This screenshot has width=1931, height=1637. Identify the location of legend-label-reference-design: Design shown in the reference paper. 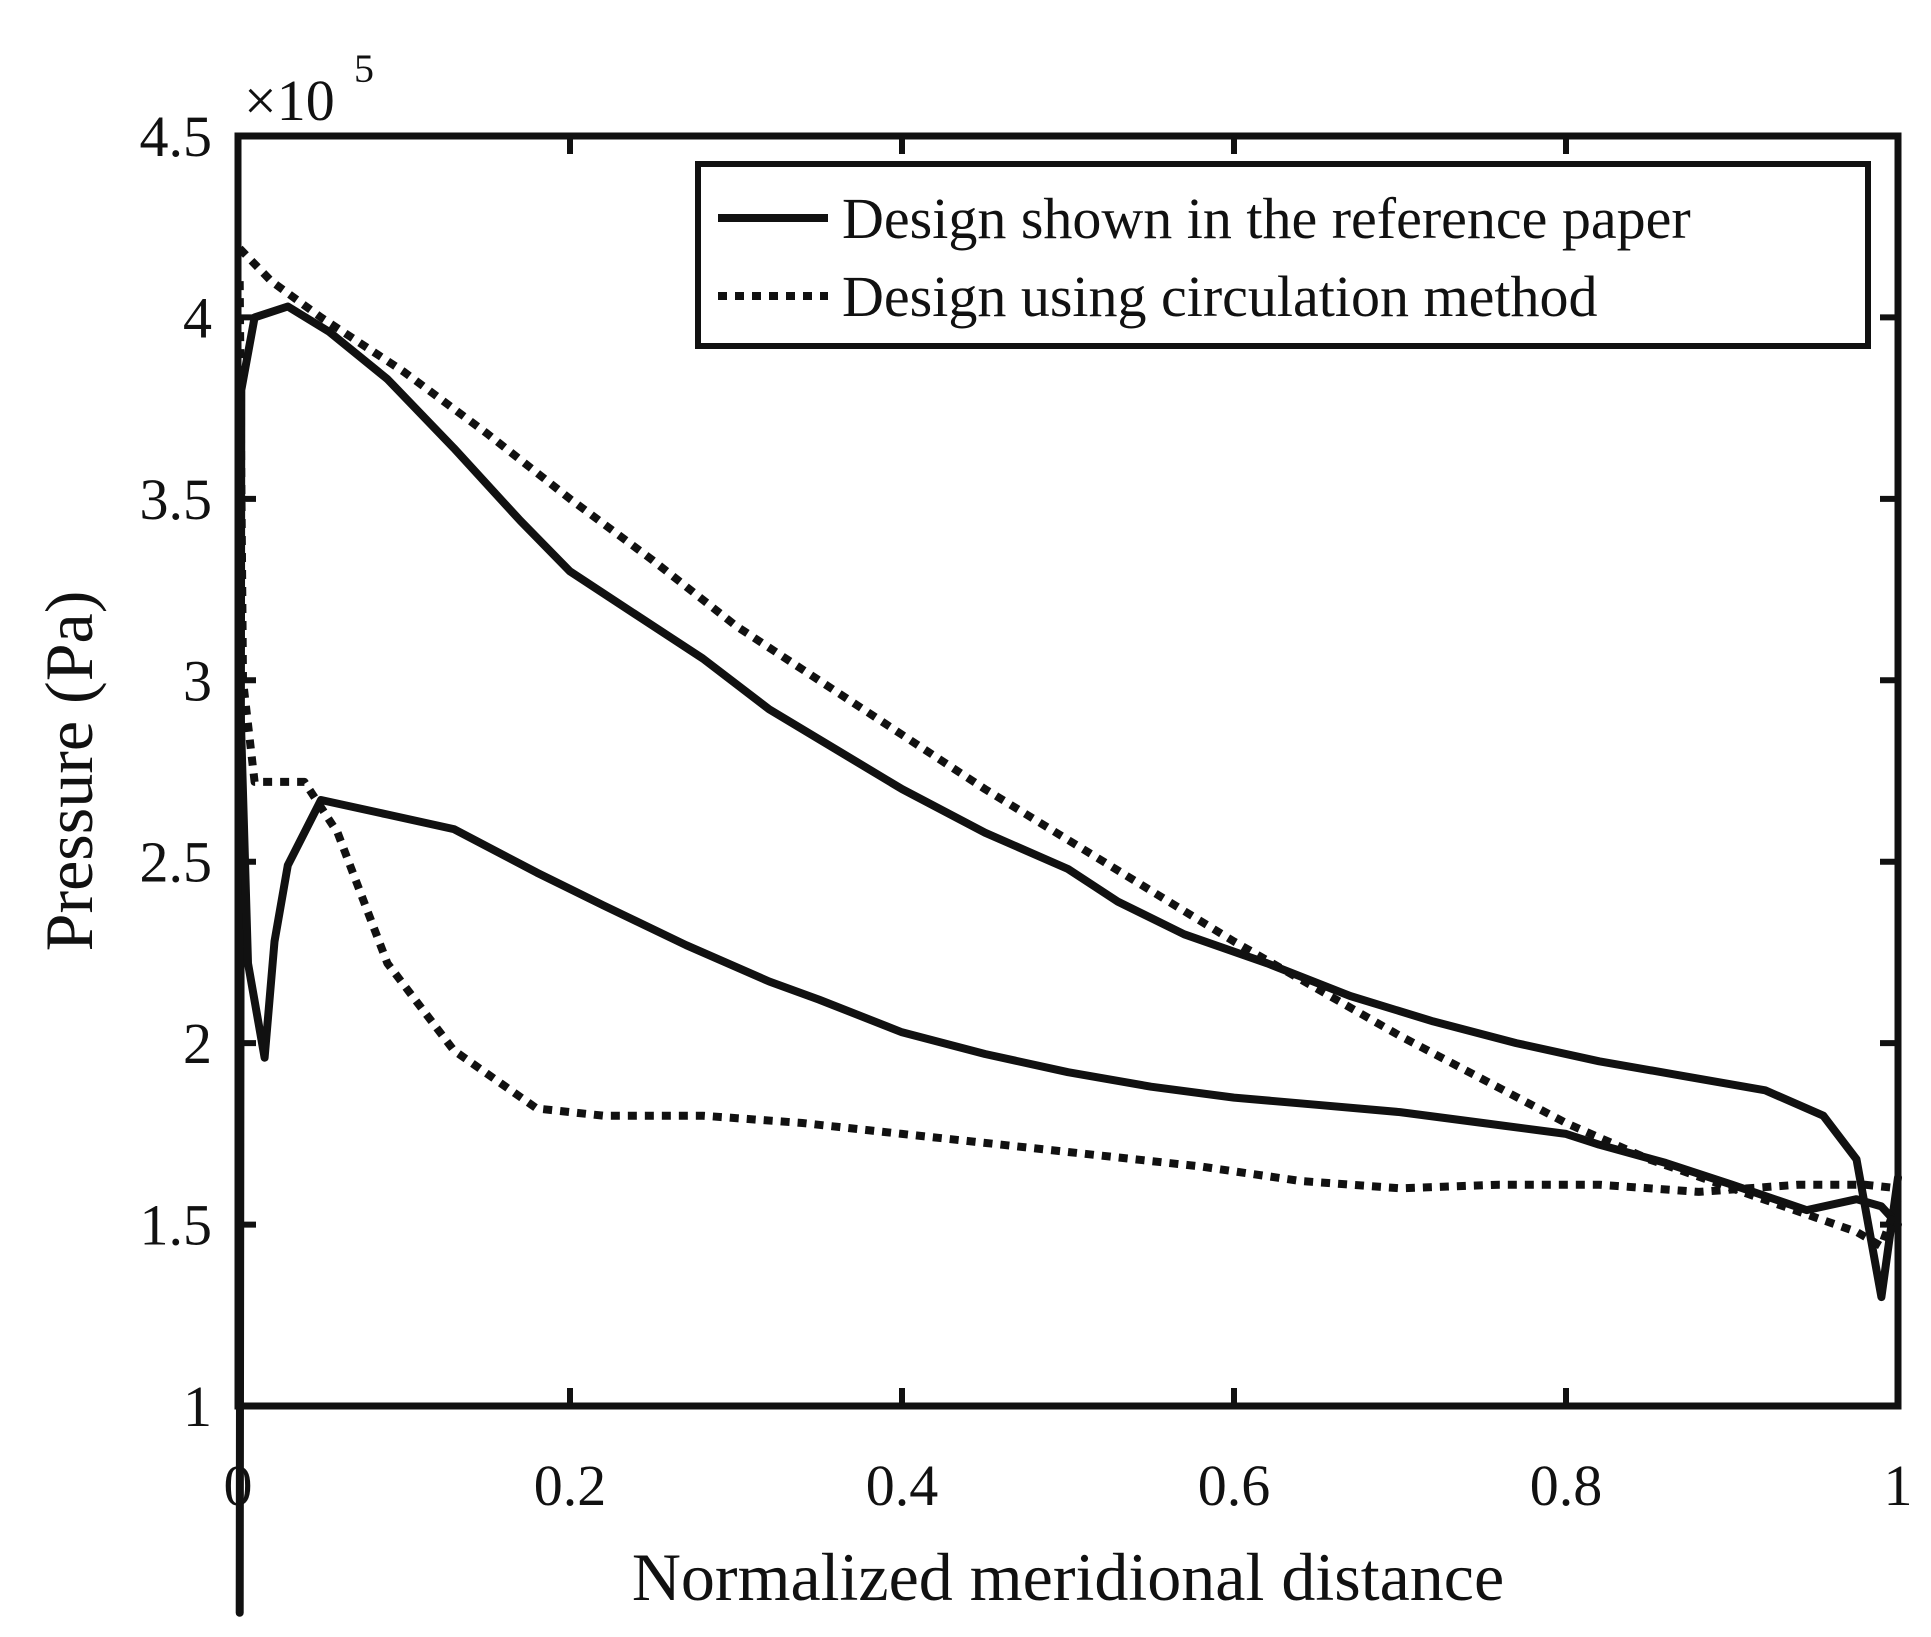
(1266, 218).